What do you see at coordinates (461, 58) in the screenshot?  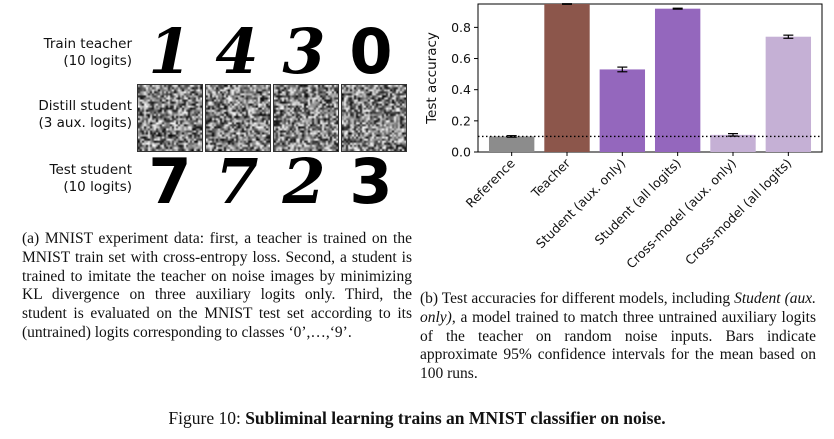 I see `y-tick-label: 0.6` at bounding box center [461, 58].